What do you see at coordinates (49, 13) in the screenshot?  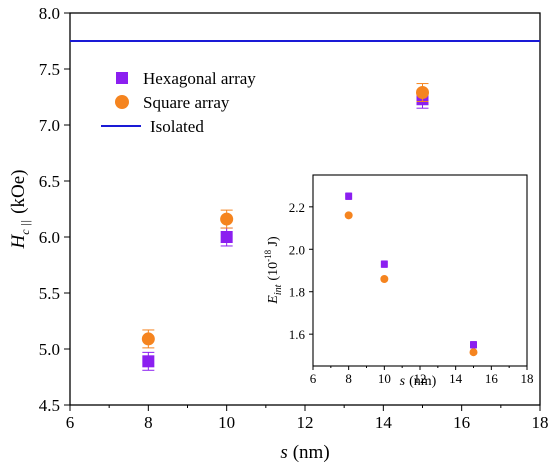 I see `main-y-tick-label: 8.0` at bounding box center [49, 13].